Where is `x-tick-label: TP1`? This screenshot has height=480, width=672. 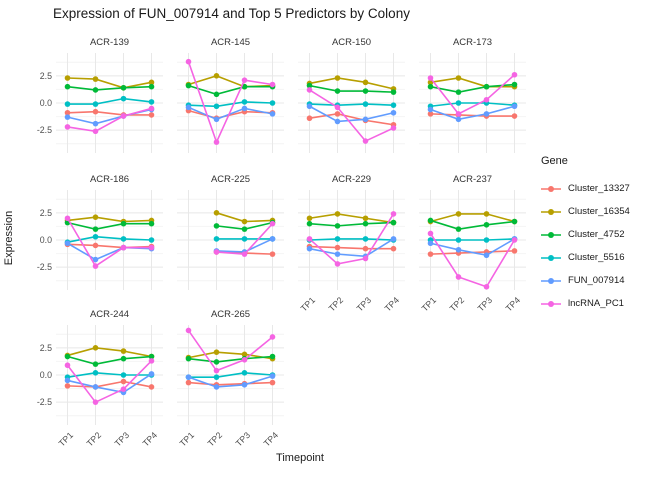 x-tick-label: TP1 is located at coordinates (428, 304).